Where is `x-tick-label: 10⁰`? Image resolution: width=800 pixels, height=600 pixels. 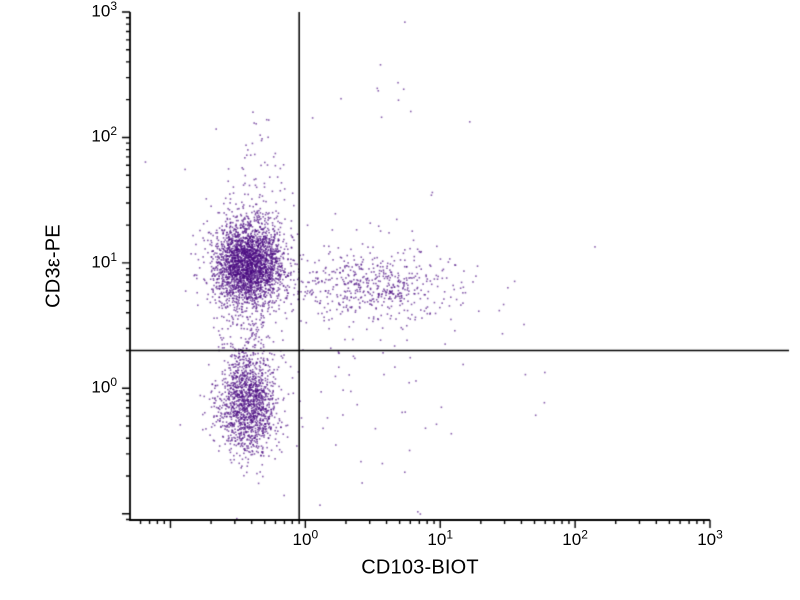
x-tick-label: 10⁰ is located at coordinates (305, 538).